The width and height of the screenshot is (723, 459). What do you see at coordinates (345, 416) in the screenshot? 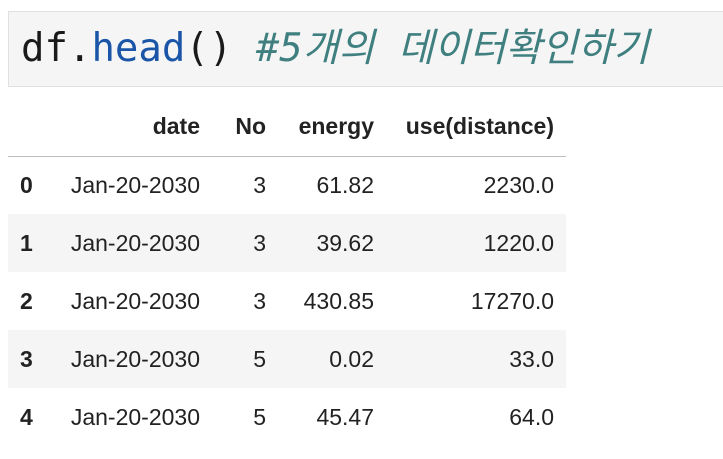
I see `cell-energy: 45.47` at bounding box center [345, 416].